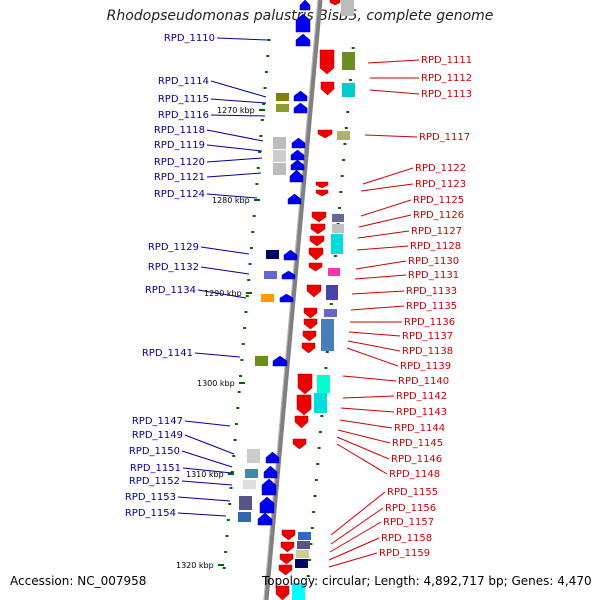 The height and width of the screenshot is (600, 600). What do you see at coordinates (183, 99) in the screenshot?
I see `gene-label-left: RPD_1115` at bounding box center [183, 99].